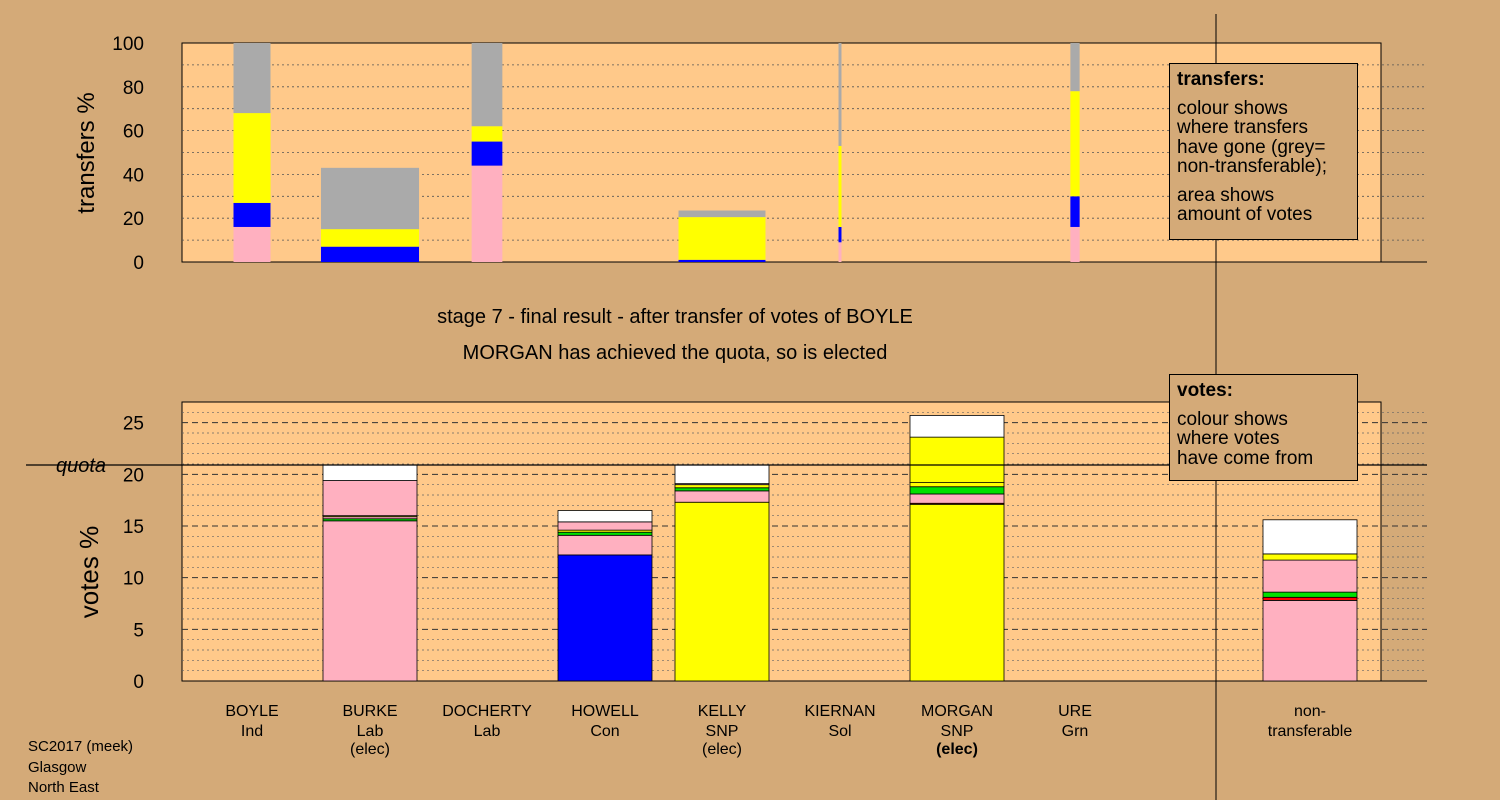  Describe the element at coordinates (1310, 731) in the screenshot. I see `nontransferable-label-line-2: transferable` at that location.